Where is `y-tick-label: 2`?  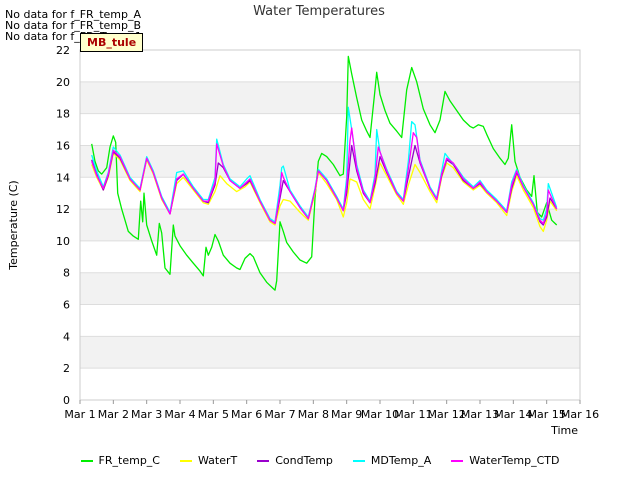
y-tick-label: 2 is located at coordinates (66, 368).